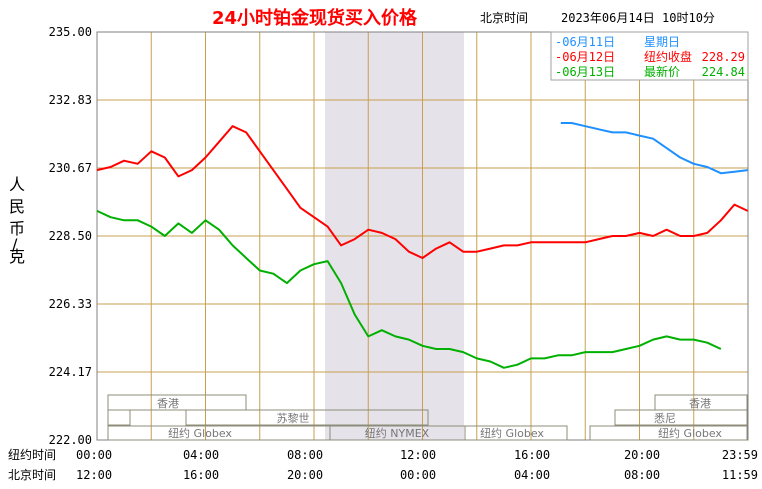 The width and height of the screenshot is (762, 489). I want to click on timezone-label: 北京时间, so click(504, 18).